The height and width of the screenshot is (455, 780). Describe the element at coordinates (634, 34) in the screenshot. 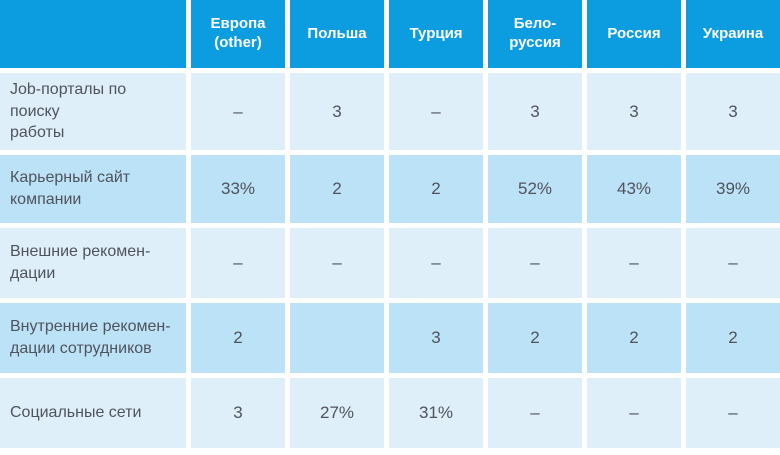

I see `column-header-5: Россия` at that location.